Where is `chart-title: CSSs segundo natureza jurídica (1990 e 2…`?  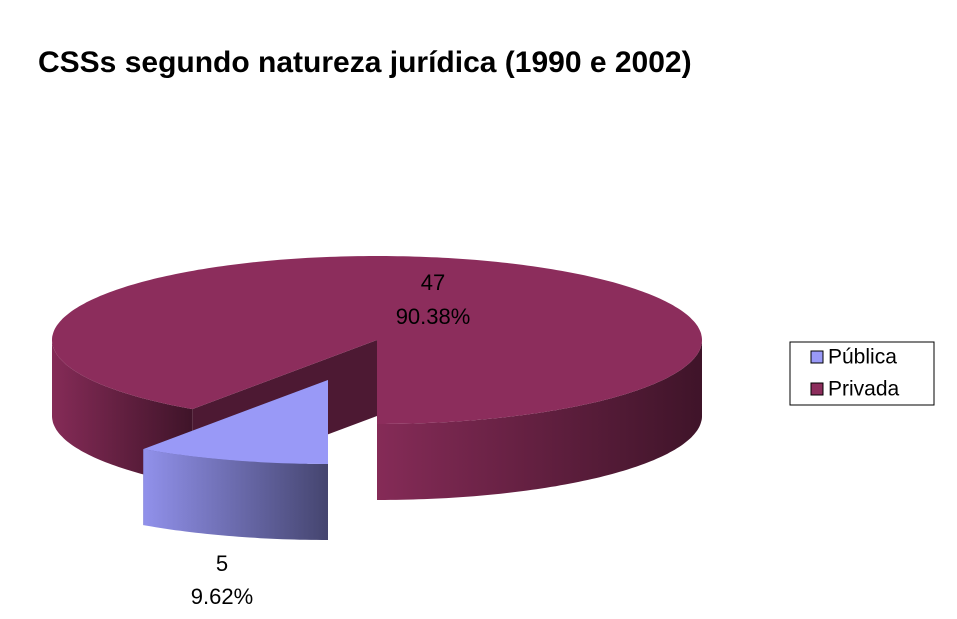
chart-title: CSSs segundo natureza jurídica (1990 e 2… is located at coordinates (365, 62).